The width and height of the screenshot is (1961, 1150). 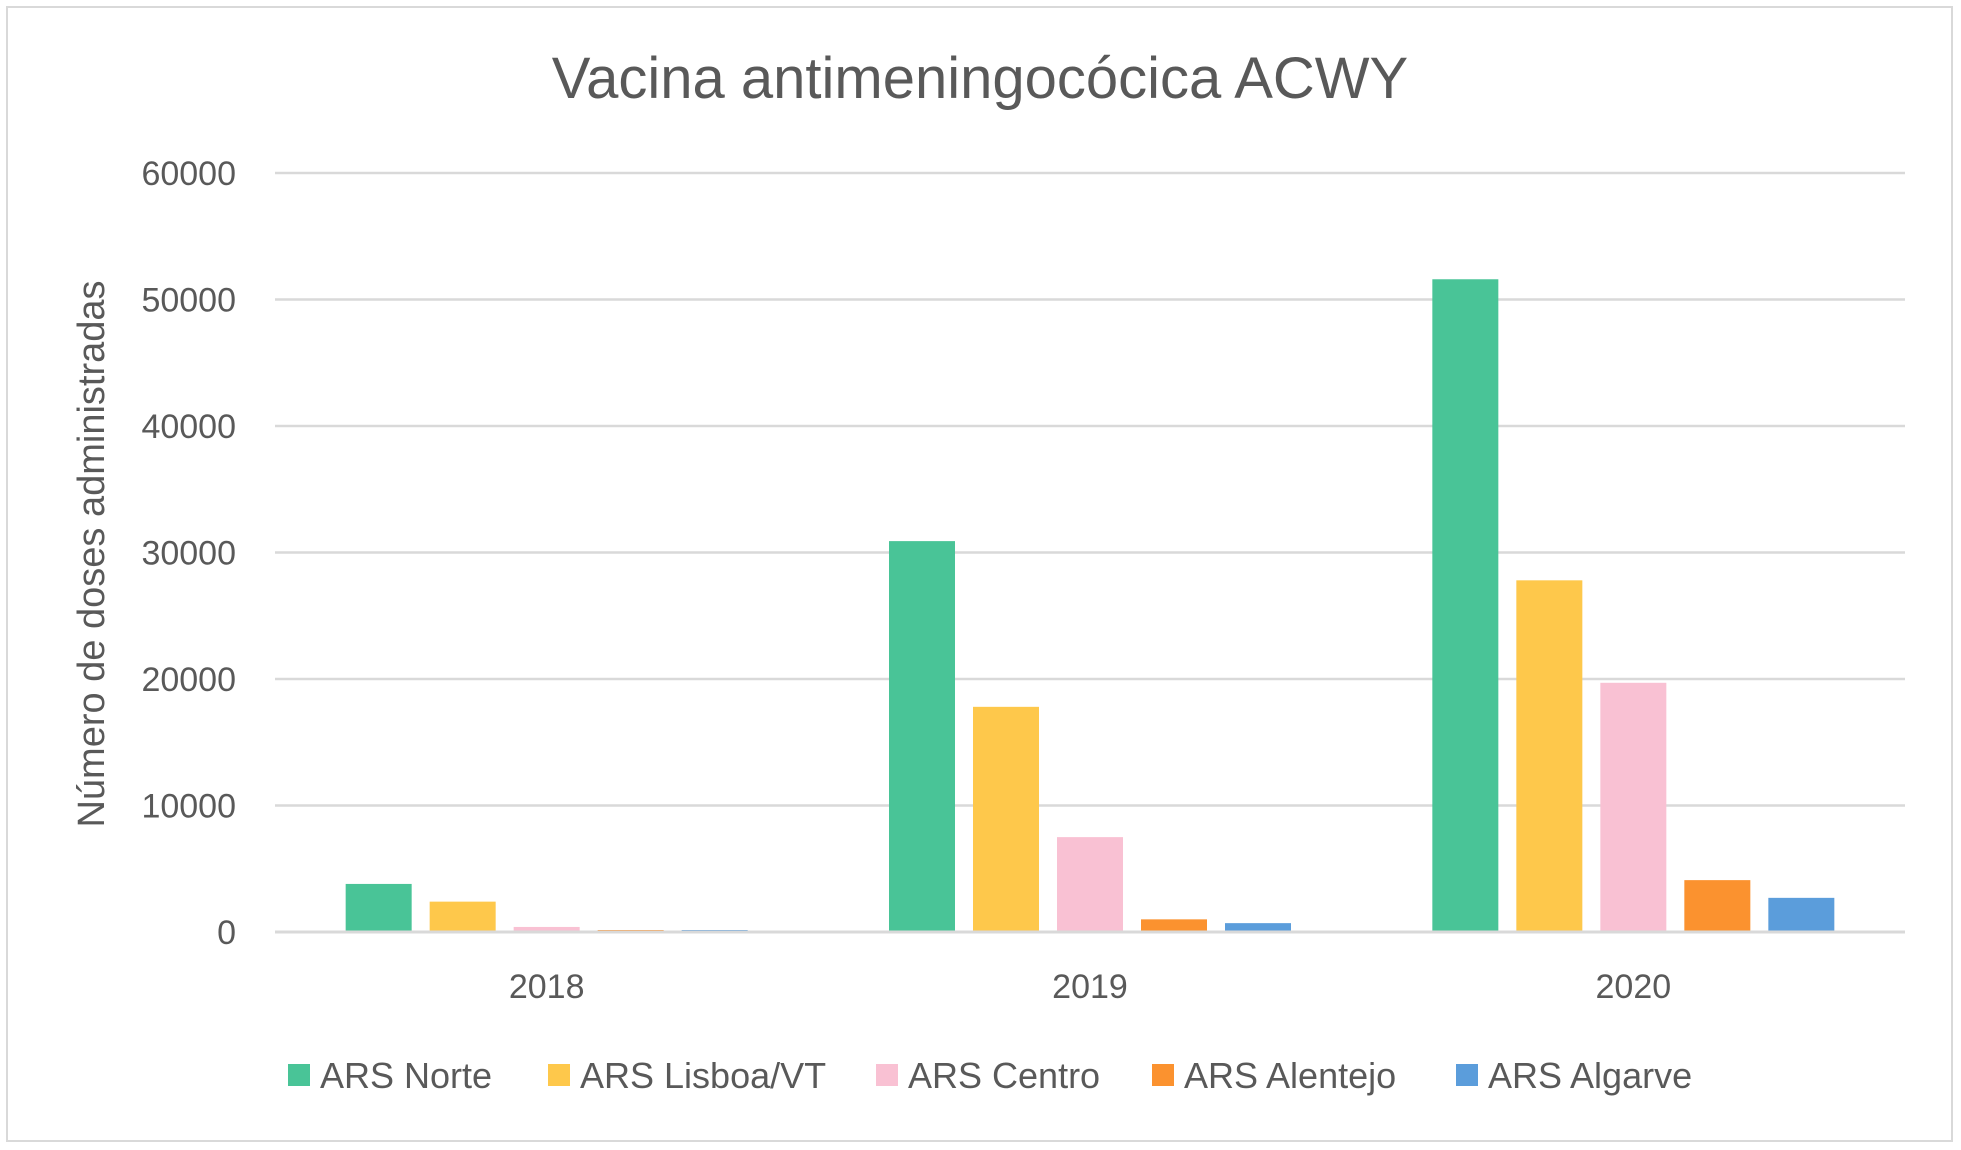 What do you see at coordinates (1004, 1075) in the screenshot?
I see `legend-label: ARS Centro` at bounding box center [1004, 1075].